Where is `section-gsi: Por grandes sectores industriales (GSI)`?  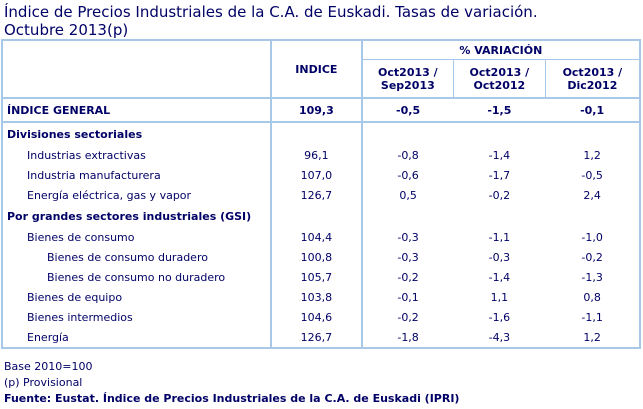 section-gsi: Por grandes sectores industriales (GSI) is located at coordinates (321, 216).